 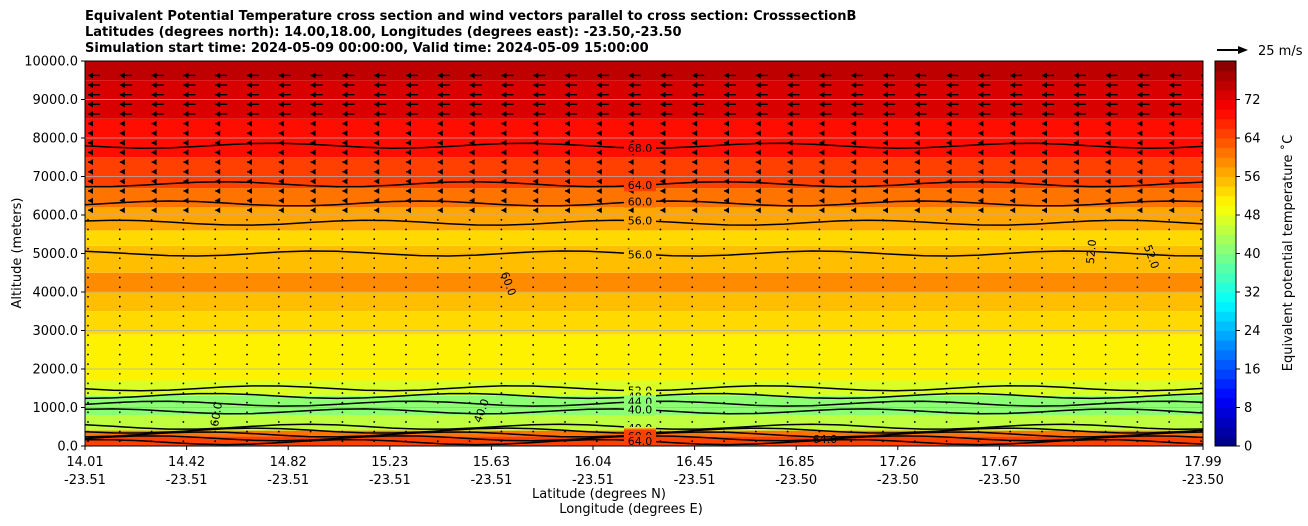 What do you see at coordinates (56, 370) in the screenshot?
I see `y-tick-label: 2000.0` at bounding box center [56, 370].